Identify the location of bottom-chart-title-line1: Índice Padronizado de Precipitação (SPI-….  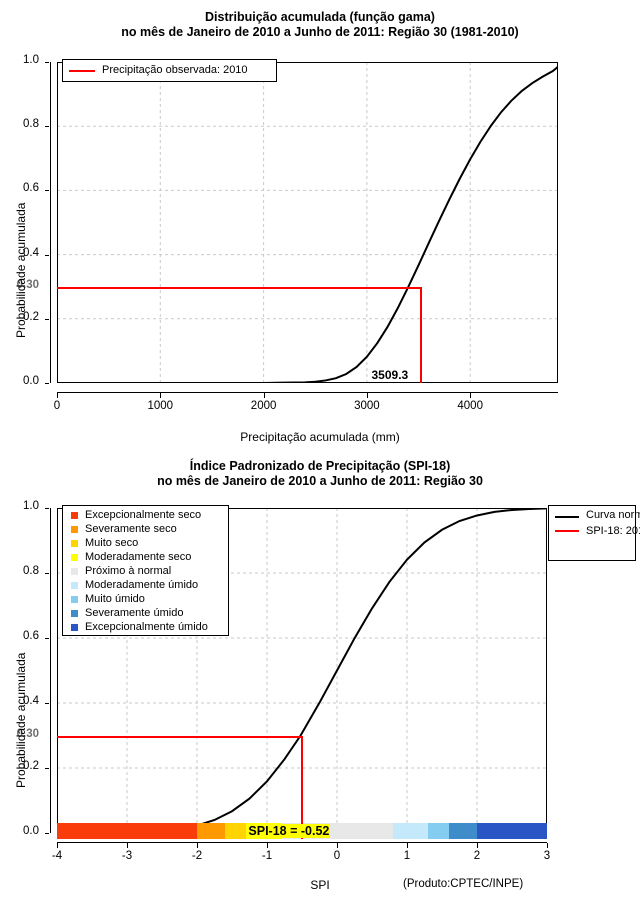
(320, 466).